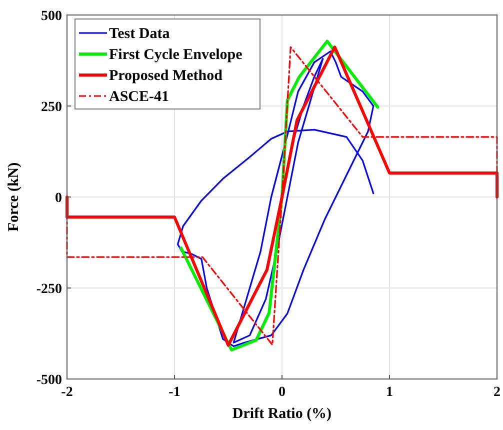 This screenshot has width=503, height=430. What do you see at coordinates (139, 34) in the screenshot?
I see `legend-label: Test Data` at bounding box center [139, 34].